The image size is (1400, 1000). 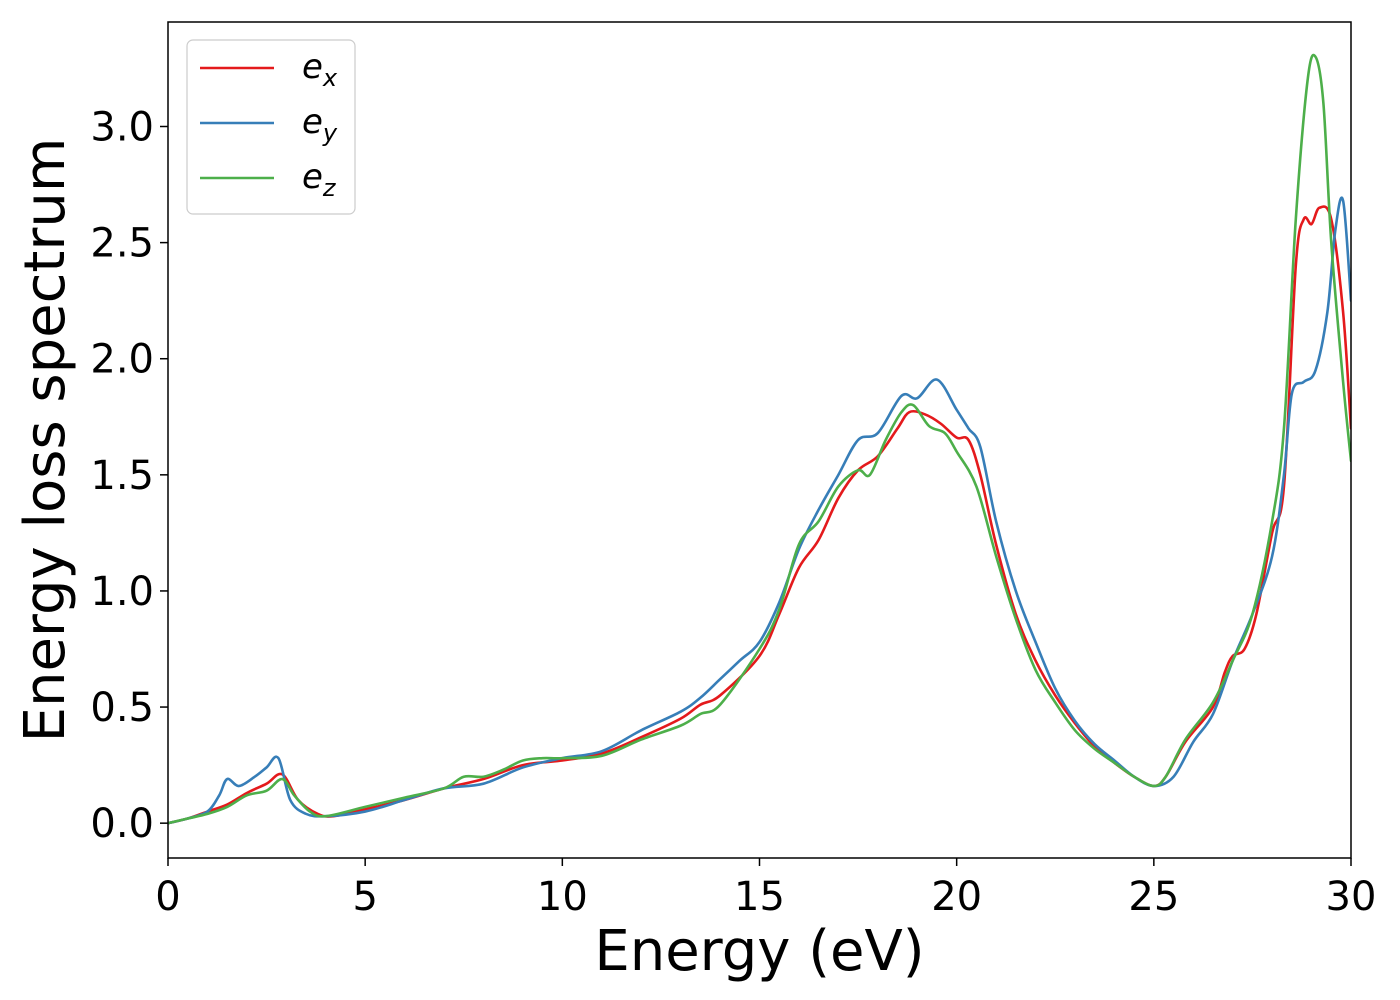 I want to click on x-tick-label: 5, so click(x=364, y=897).